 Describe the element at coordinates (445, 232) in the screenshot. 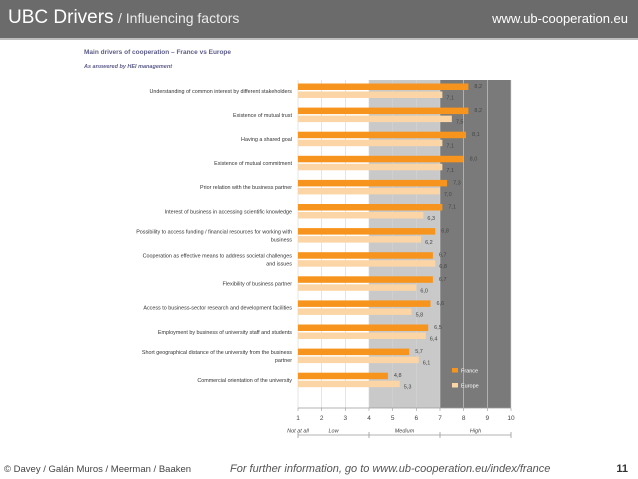

I see `value-label-france: 6,8` at that location.